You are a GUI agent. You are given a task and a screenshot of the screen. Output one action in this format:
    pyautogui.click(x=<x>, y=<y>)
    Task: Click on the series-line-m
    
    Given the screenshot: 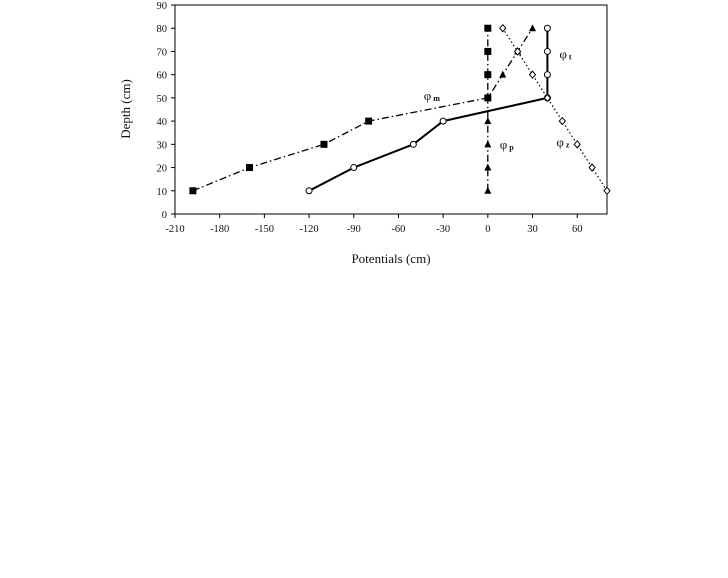 What is the action you would take?
    pyautogui.click(x=340, y=110)
    